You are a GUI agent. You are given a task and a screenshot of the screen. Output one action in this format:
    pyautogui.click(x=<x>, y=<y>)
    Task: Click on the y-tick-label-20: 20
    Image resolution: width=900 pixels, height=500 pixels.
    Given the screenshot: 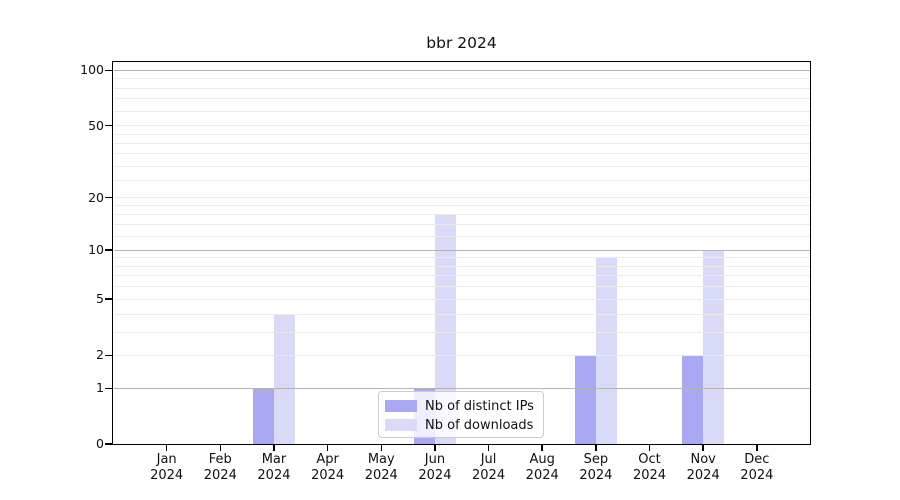 What is the action you would take?
    pyautogui.click(x=96, y=197)
    